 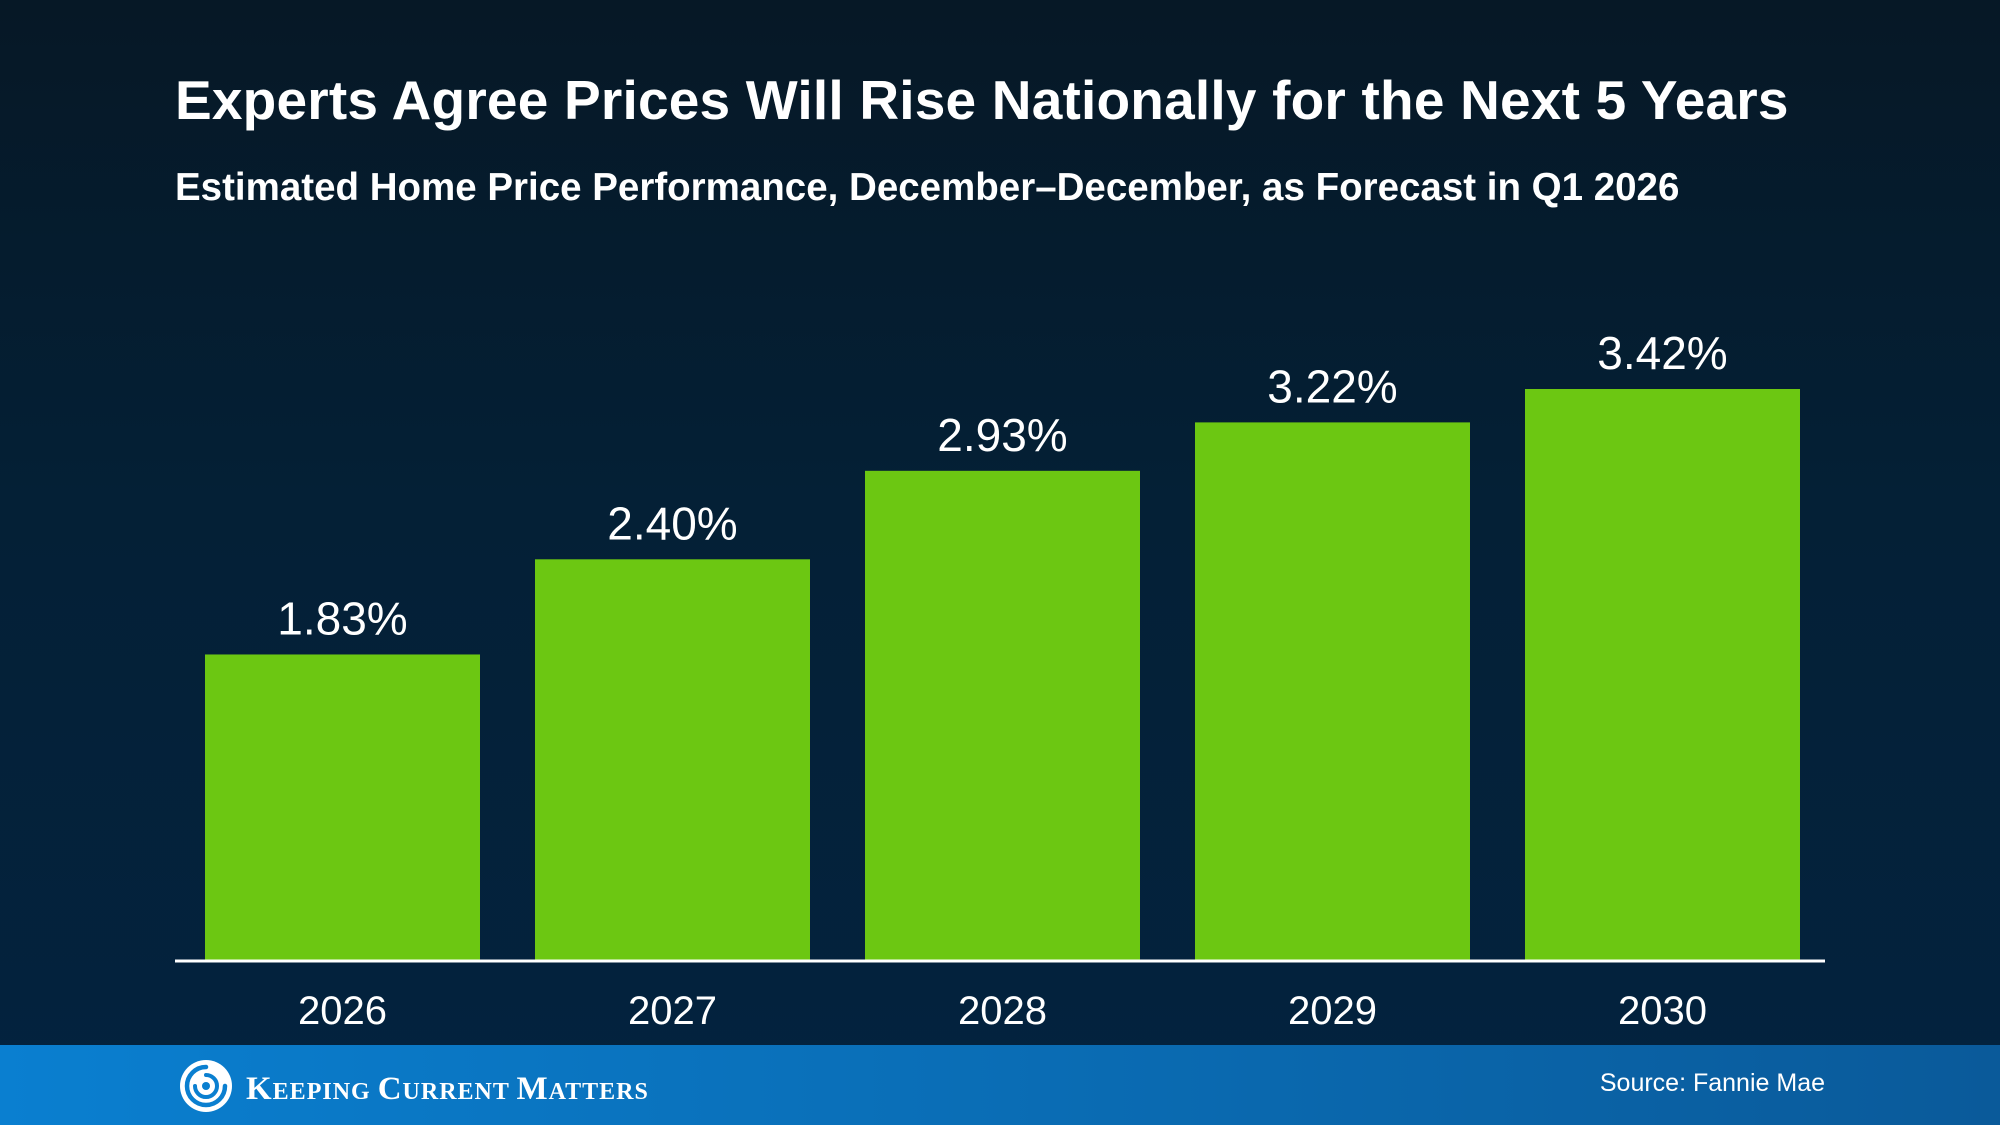 I want to click on data-label-2030: 3.42%, so click(x=1662, y=353).